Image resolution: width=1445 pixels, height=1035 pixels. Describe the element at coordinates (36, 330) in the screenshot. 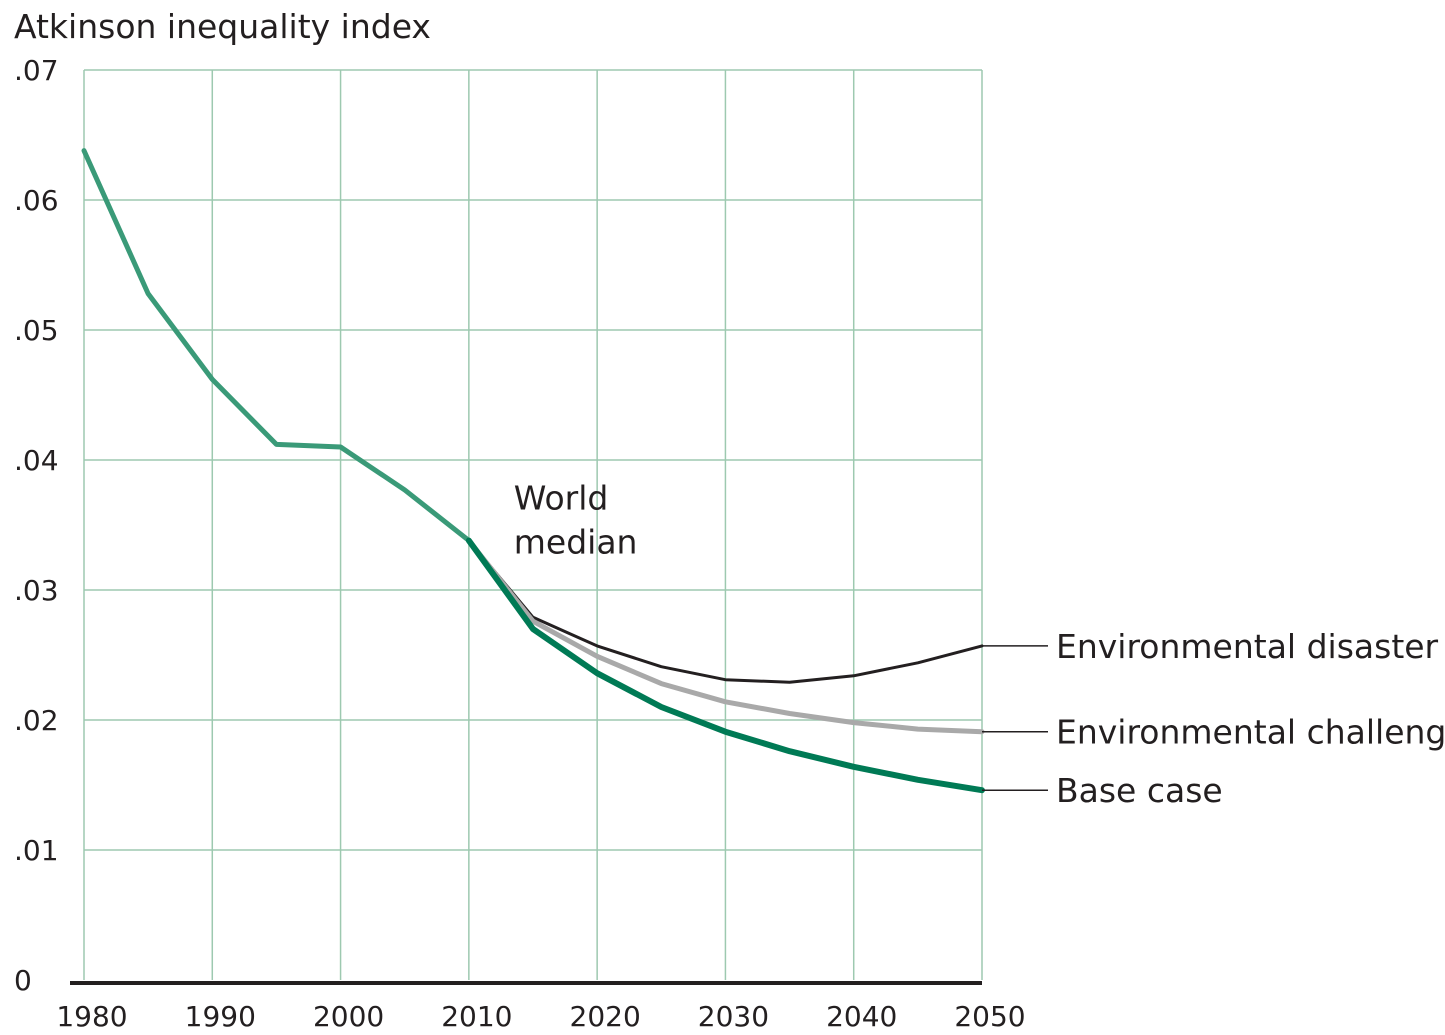

I see `y-tick-label: .05` at that location.